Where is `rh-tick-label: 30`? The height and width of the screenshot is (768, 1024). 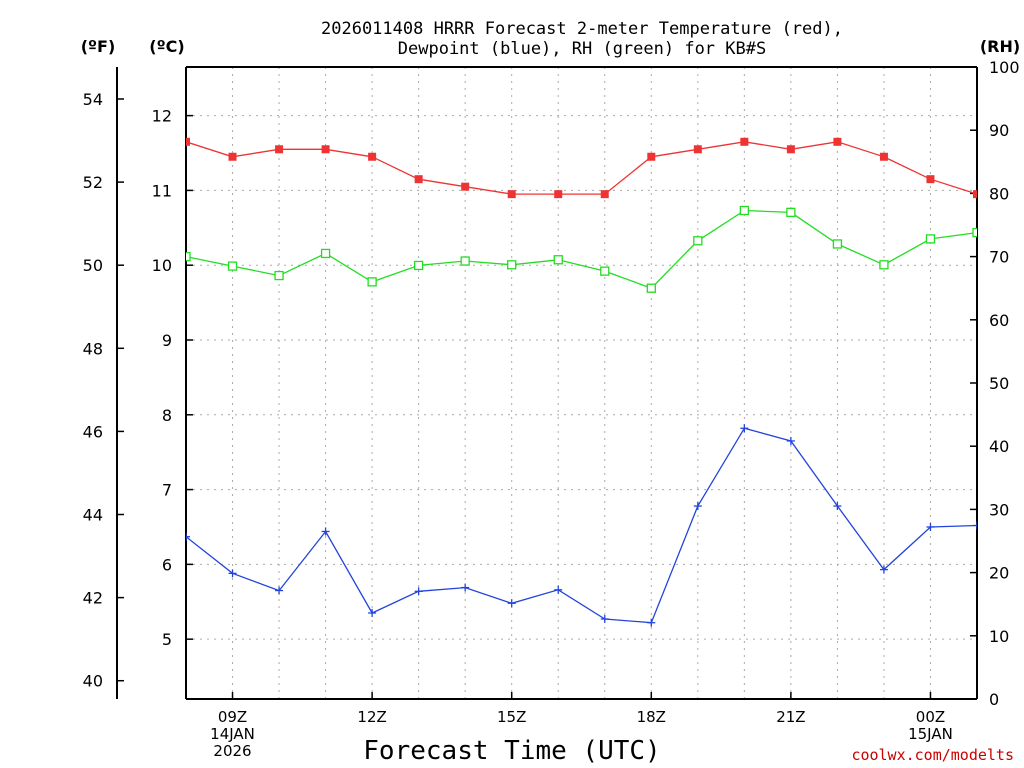 rh-tick-label: 30 is located at coordinates (999, 509).